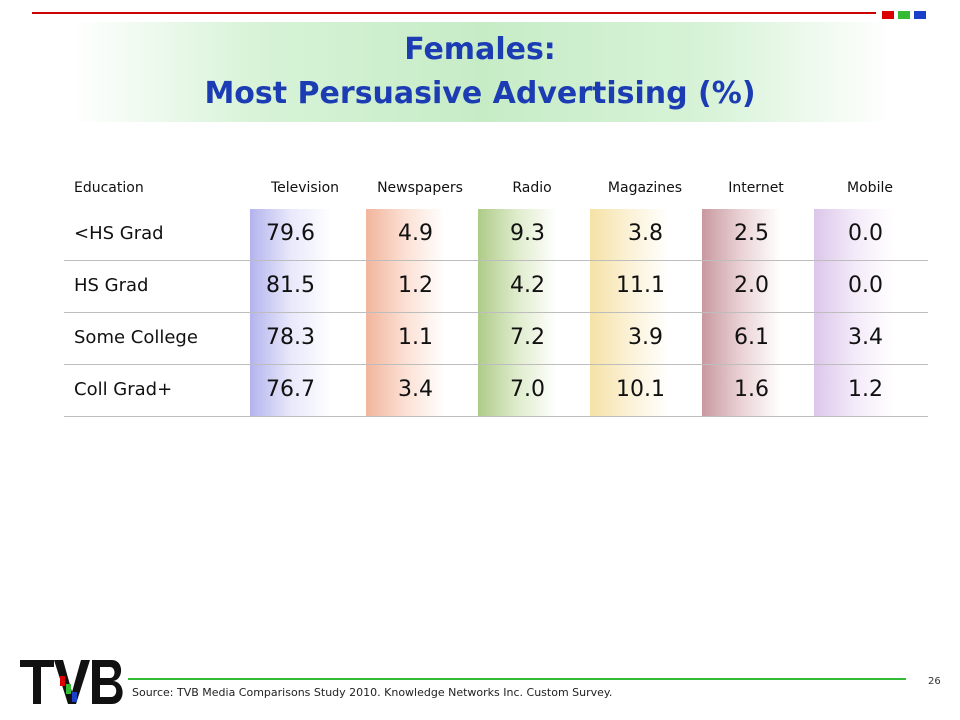 This screenshot has height=720, width=960. What do you see at coordinates (73, 682) in the screenshot?
I see `tvb-logo-icon` at bounding box center [73, 682].